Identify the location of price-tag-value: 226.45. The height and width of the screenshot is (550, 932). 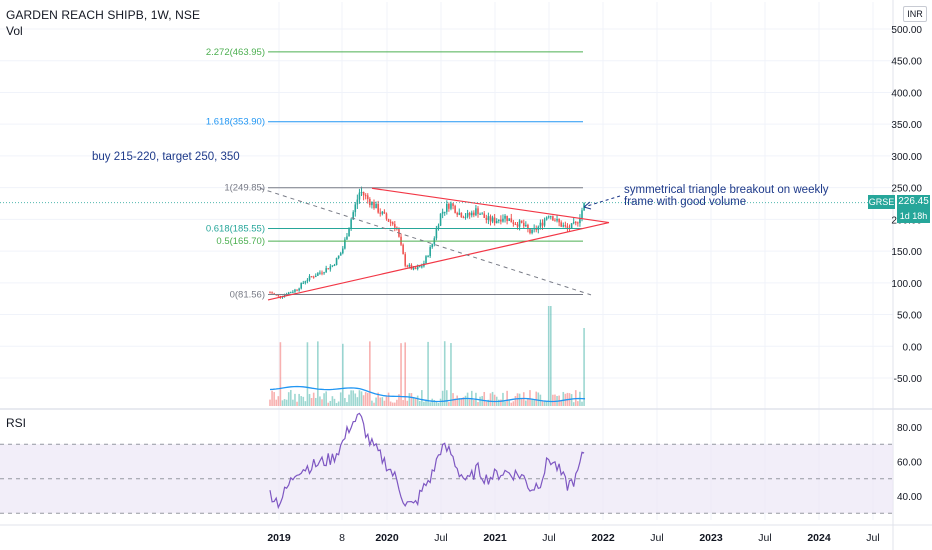
(913, 202).